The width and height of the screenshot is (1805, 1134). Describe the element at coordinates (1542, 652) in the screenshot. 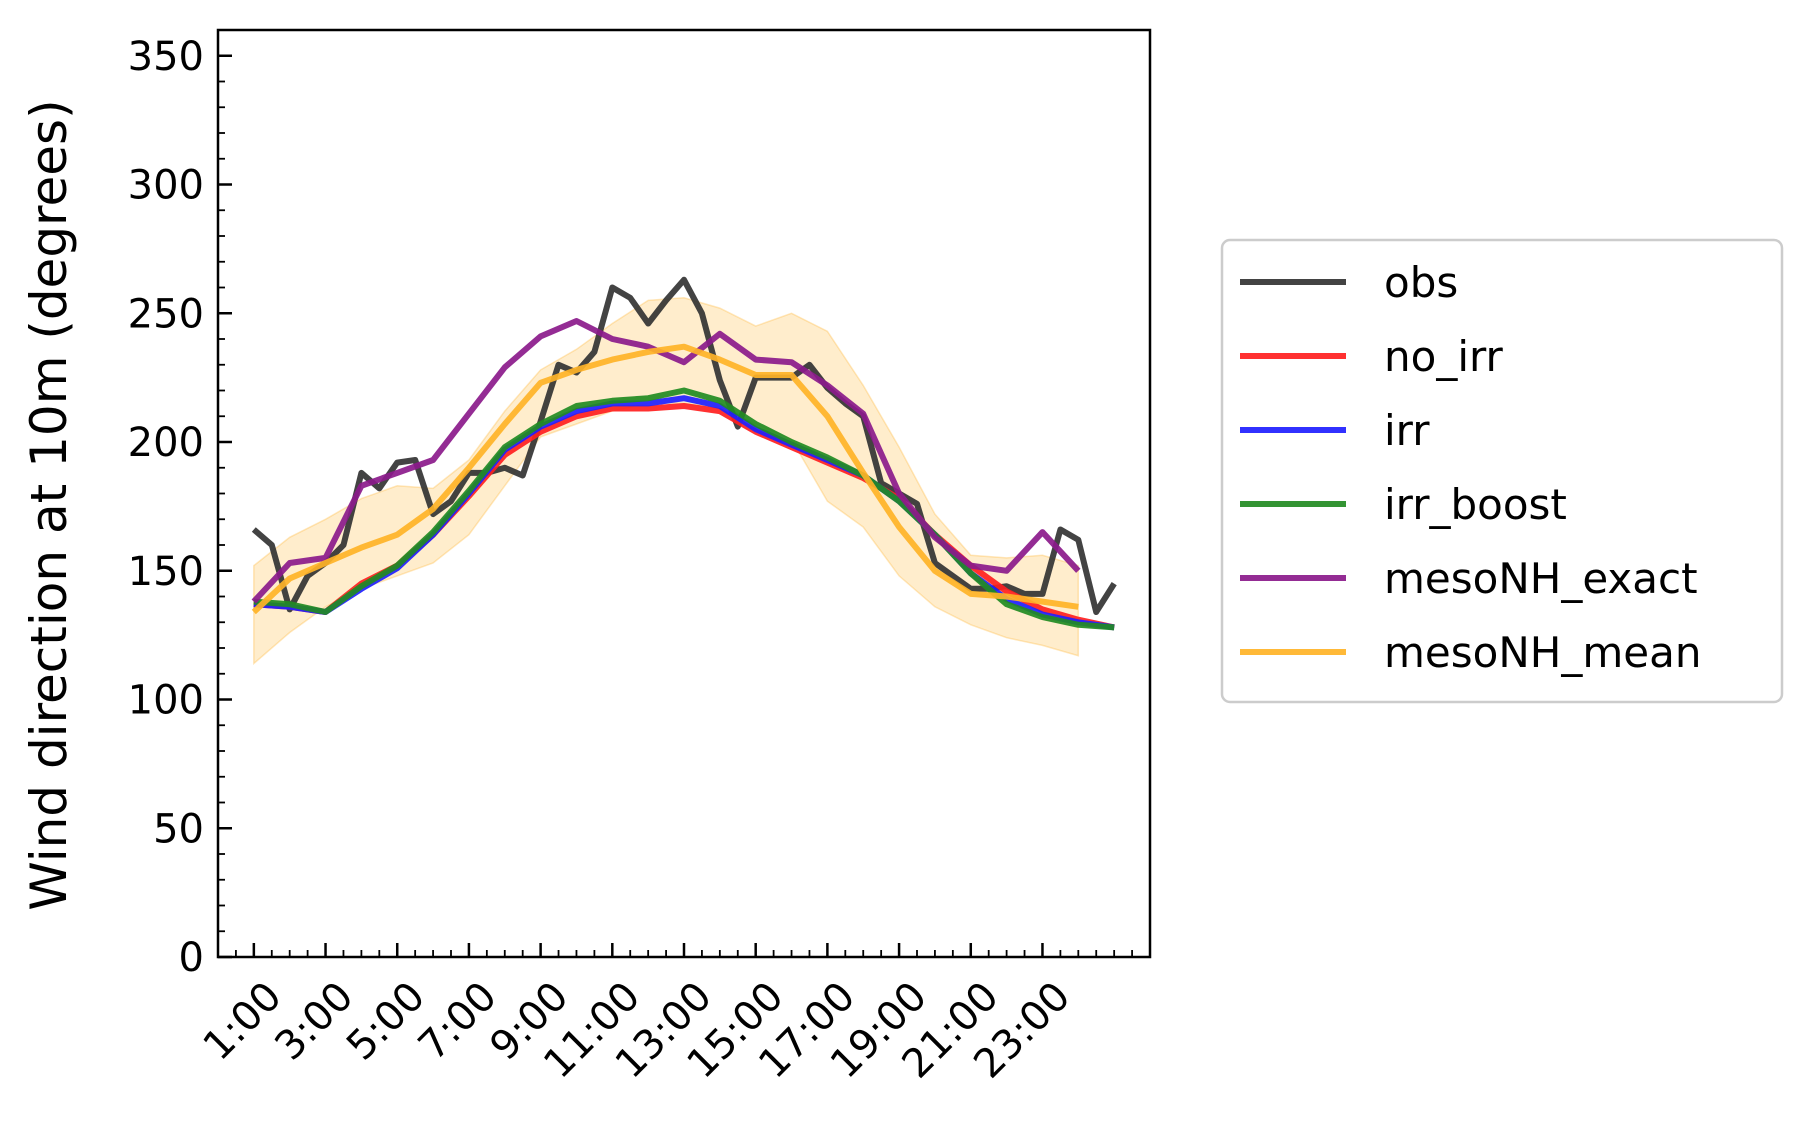

I see `legend-label-mesoNH-mean: mesoNH_mean` at that location.